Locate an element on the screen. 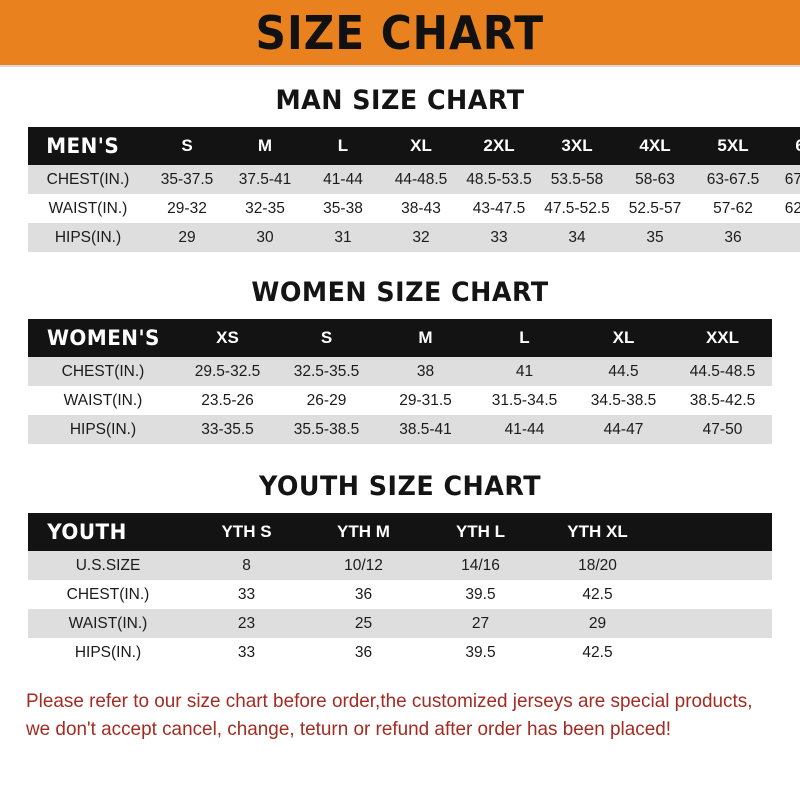 The width and height of the screenshot is (800, 800). men-cell: 35-38 is located at coordinates (343, 208).